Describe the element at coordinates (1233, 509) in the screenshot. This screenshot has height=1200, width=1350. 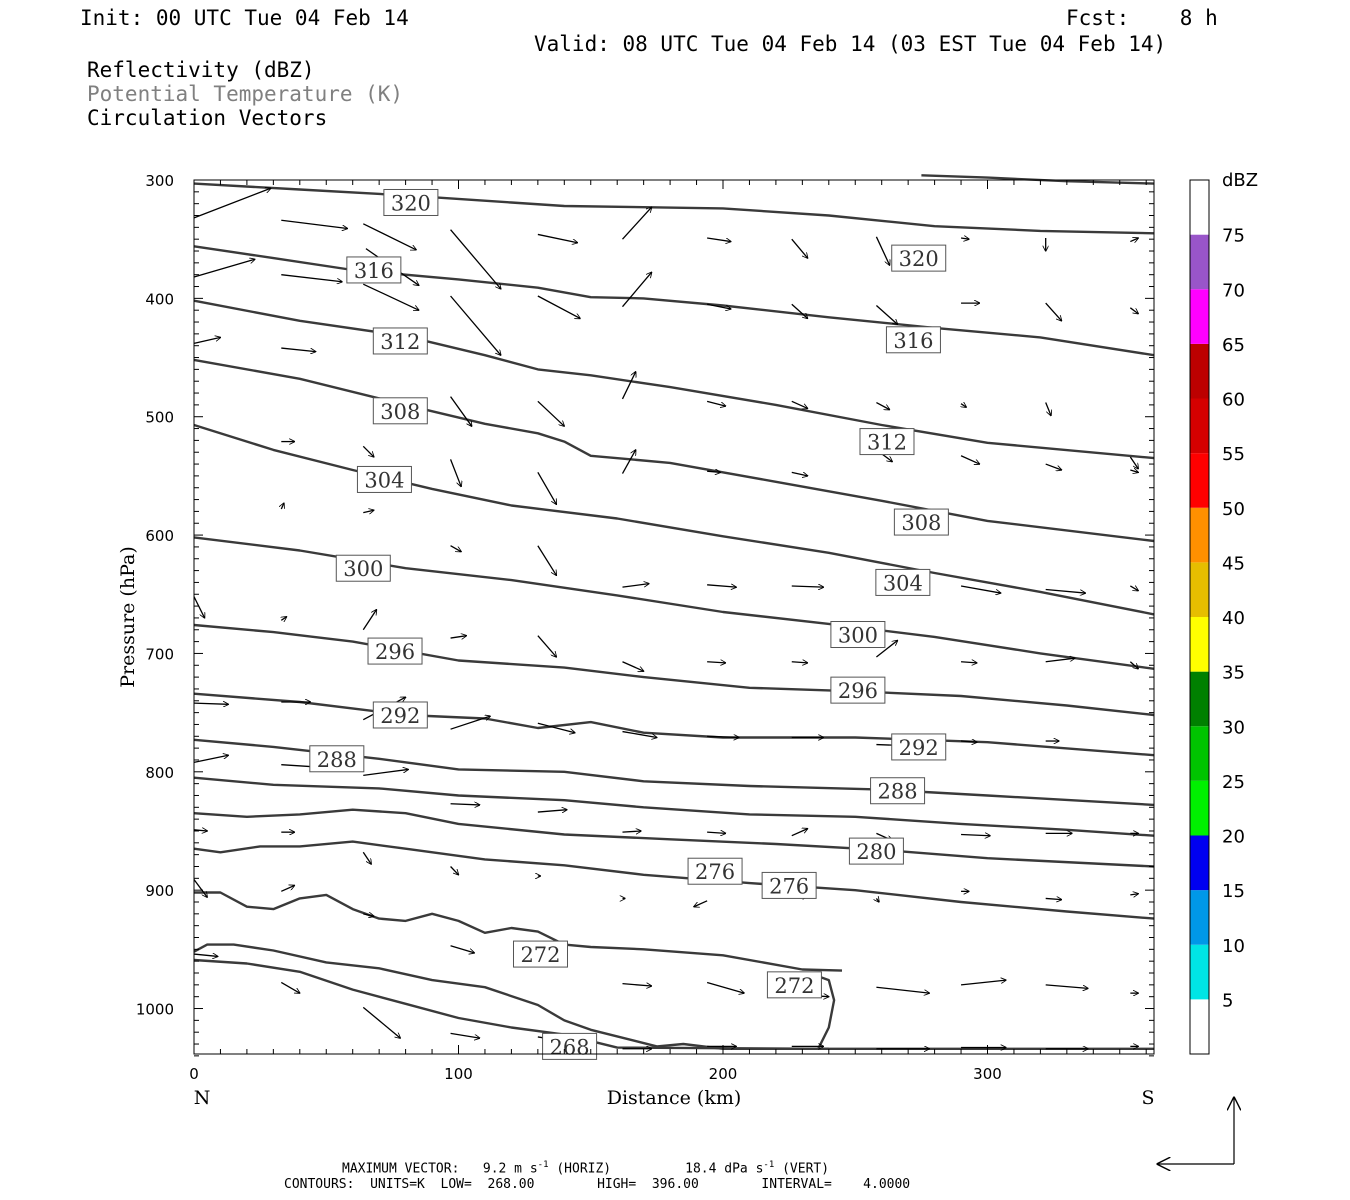
I see `colorbar-label: 50` at that location.